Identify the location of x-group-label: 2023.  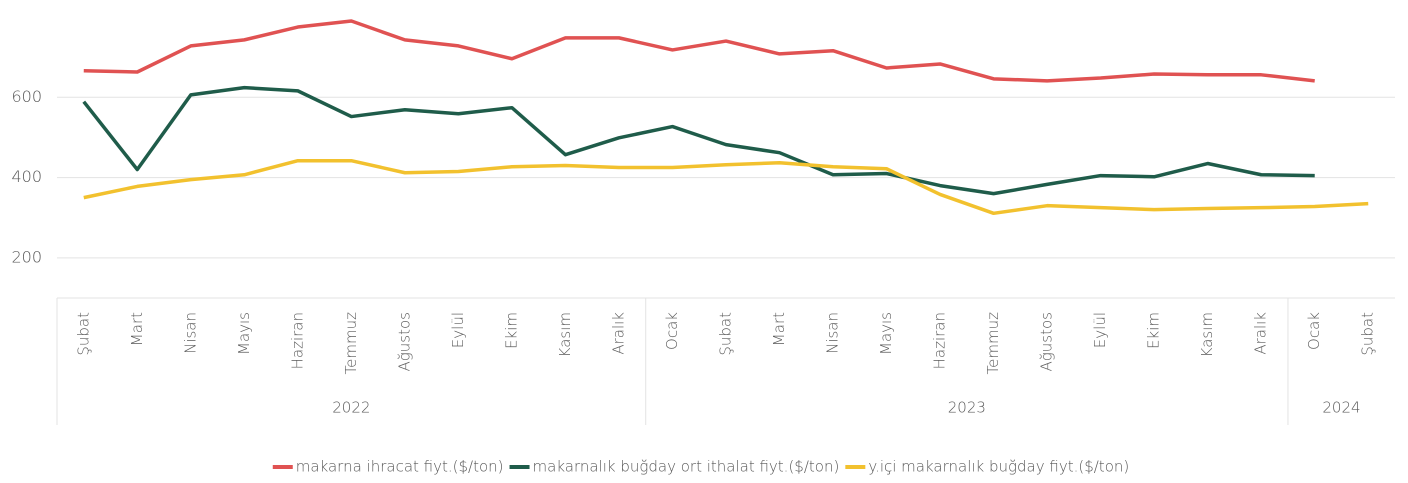
(967, 408).